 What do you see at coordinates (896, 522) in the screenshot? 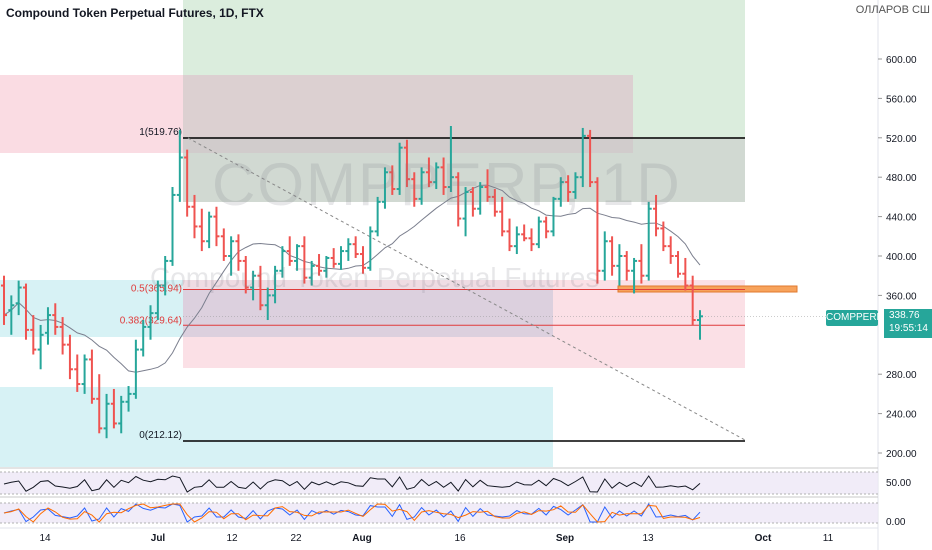
I see `indicator-tick-0: 0.00` at bounding box center [896, 522].